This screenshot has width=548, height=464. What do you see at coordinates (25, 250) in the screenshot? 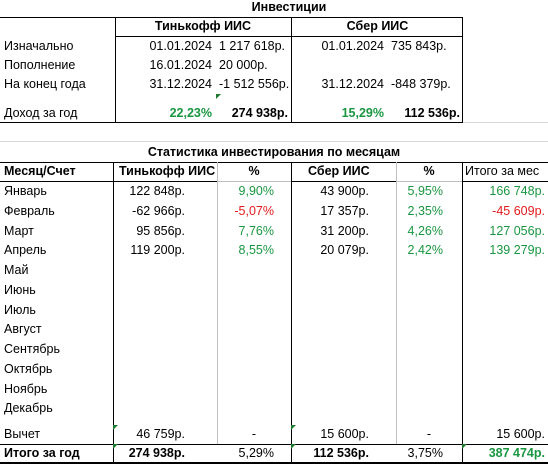
I see `month-label: Апрель` at bounding box center [25, 250].